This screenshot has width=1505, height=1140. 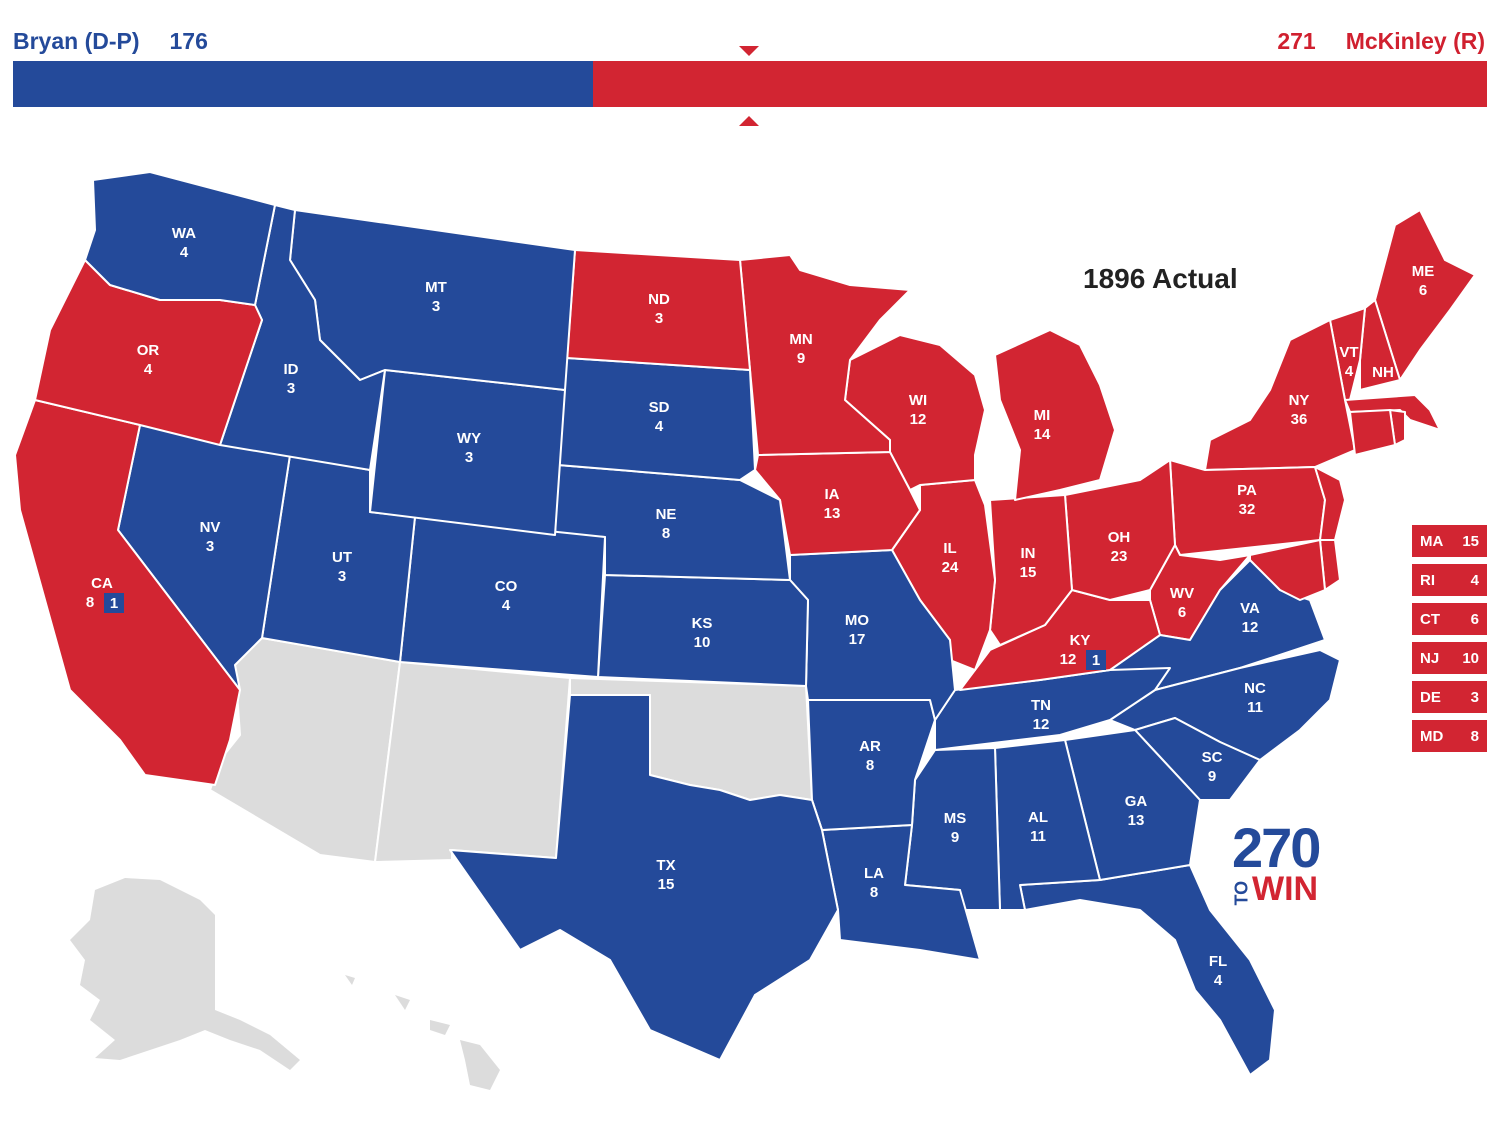 I want to click on state-label-co: CO, so click(x=506, y=586).